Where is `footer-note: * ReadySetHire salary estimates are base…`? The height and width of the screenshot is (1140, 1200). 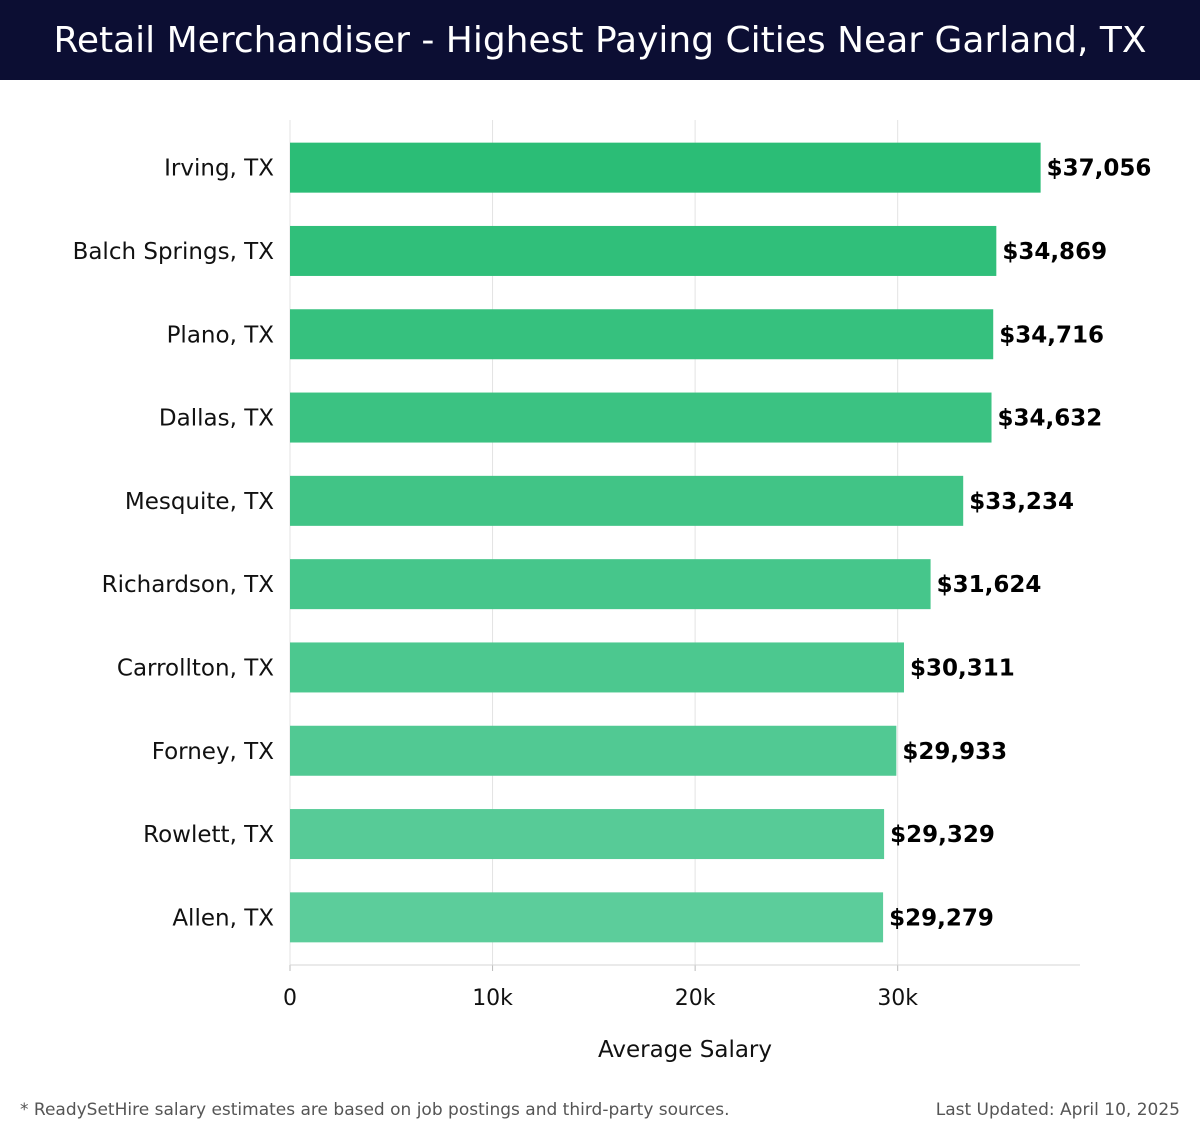 footer-note: * ReadySetHire salary estimates are base… is located at coordinates (375, 1110).